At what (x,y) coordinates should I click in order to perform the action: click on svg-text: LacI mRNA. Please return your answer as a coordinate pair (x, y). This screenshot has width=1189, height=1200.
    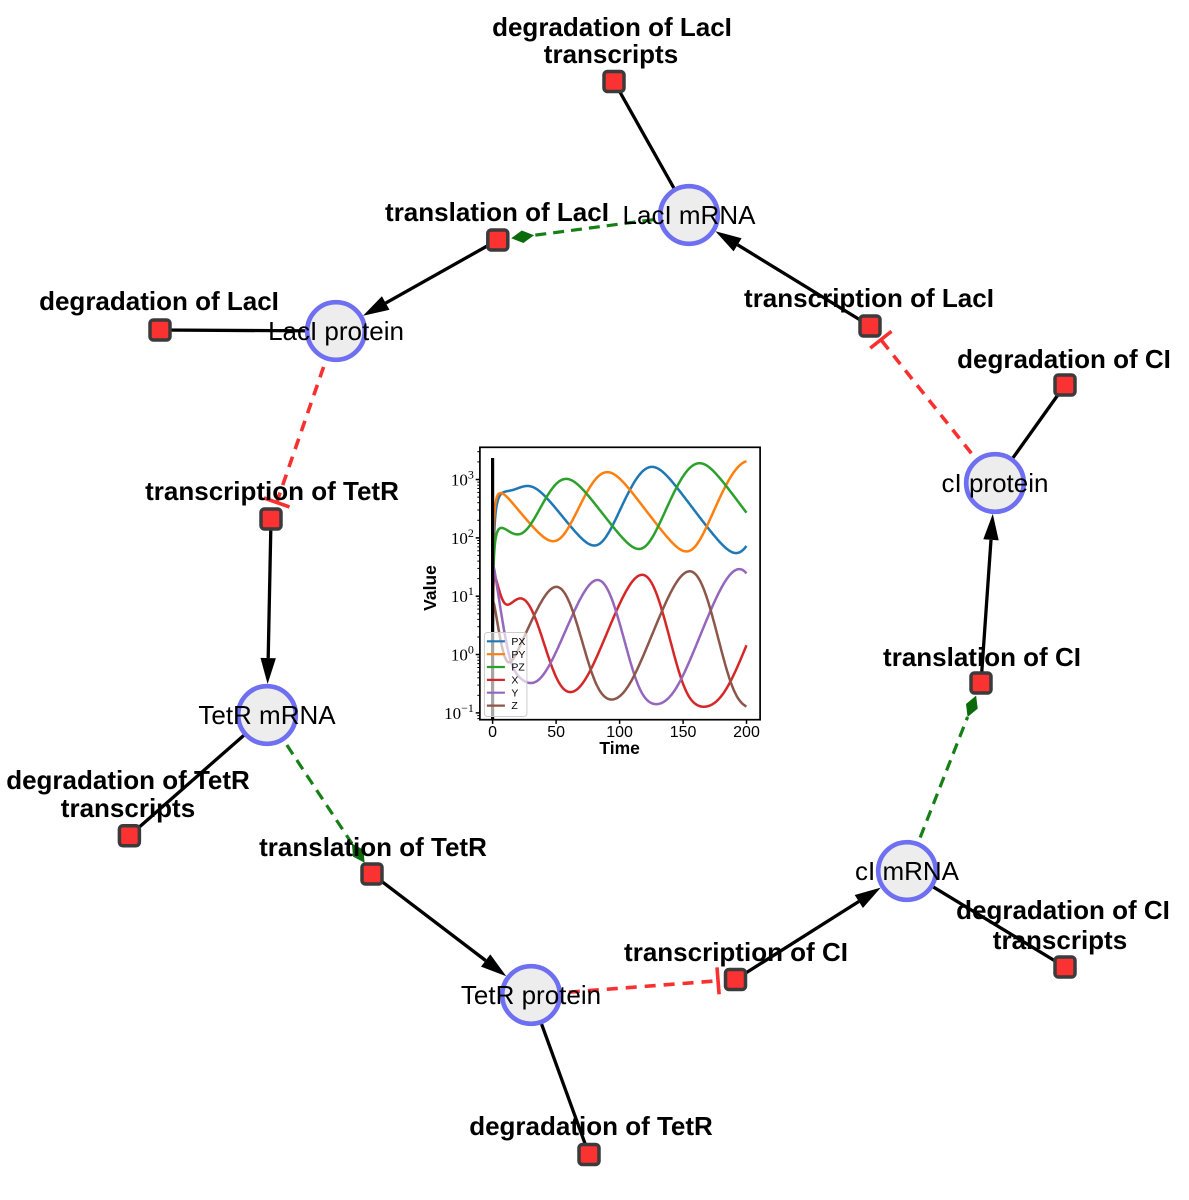
    Looking at the image, I should click on (690, 215).